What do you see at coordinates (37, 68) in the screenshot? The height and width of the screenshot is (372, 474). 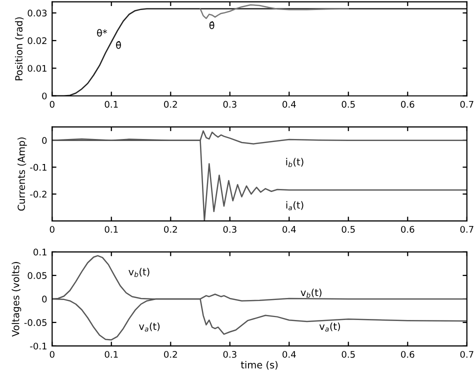 I see `y-tick-label: 0.01` at bounding box center [37, 68].